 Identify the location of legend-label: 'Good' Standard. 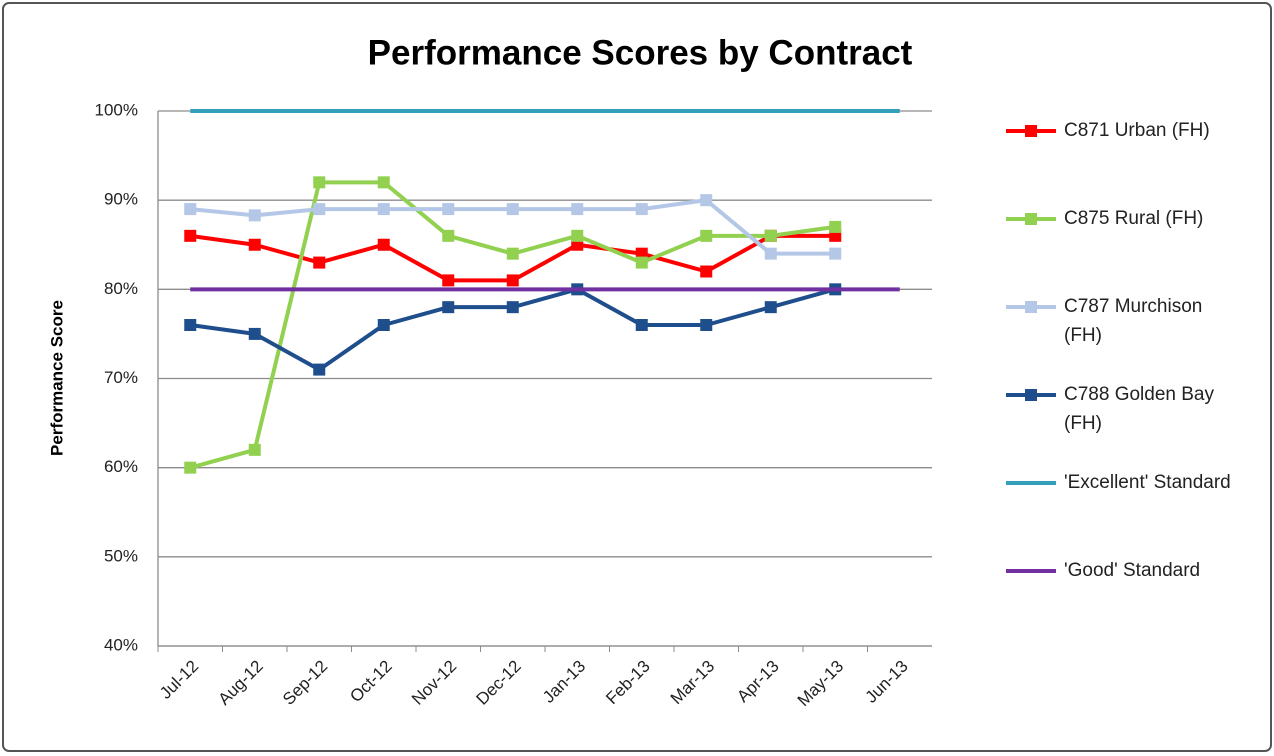
(1132, 570).